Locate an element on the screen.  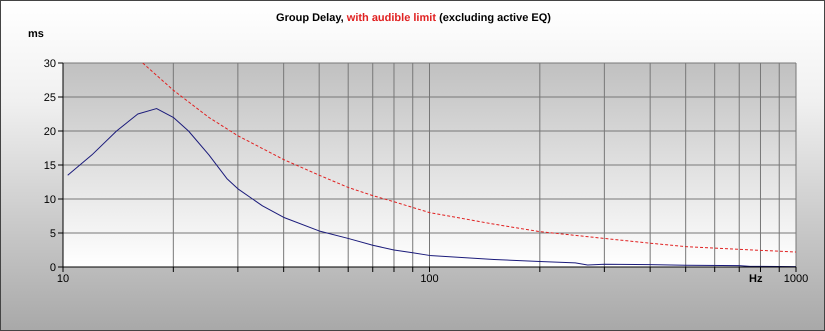
y-tick-label: 0 is located at coordinates (53, 268).